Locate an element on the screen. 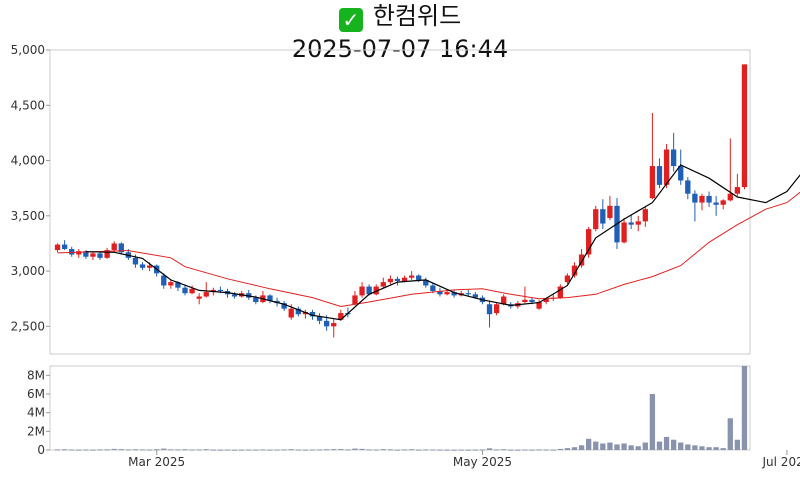 The width and height of the screenshot is (800, 500). volume-bars is located at coordinates (401, 408).